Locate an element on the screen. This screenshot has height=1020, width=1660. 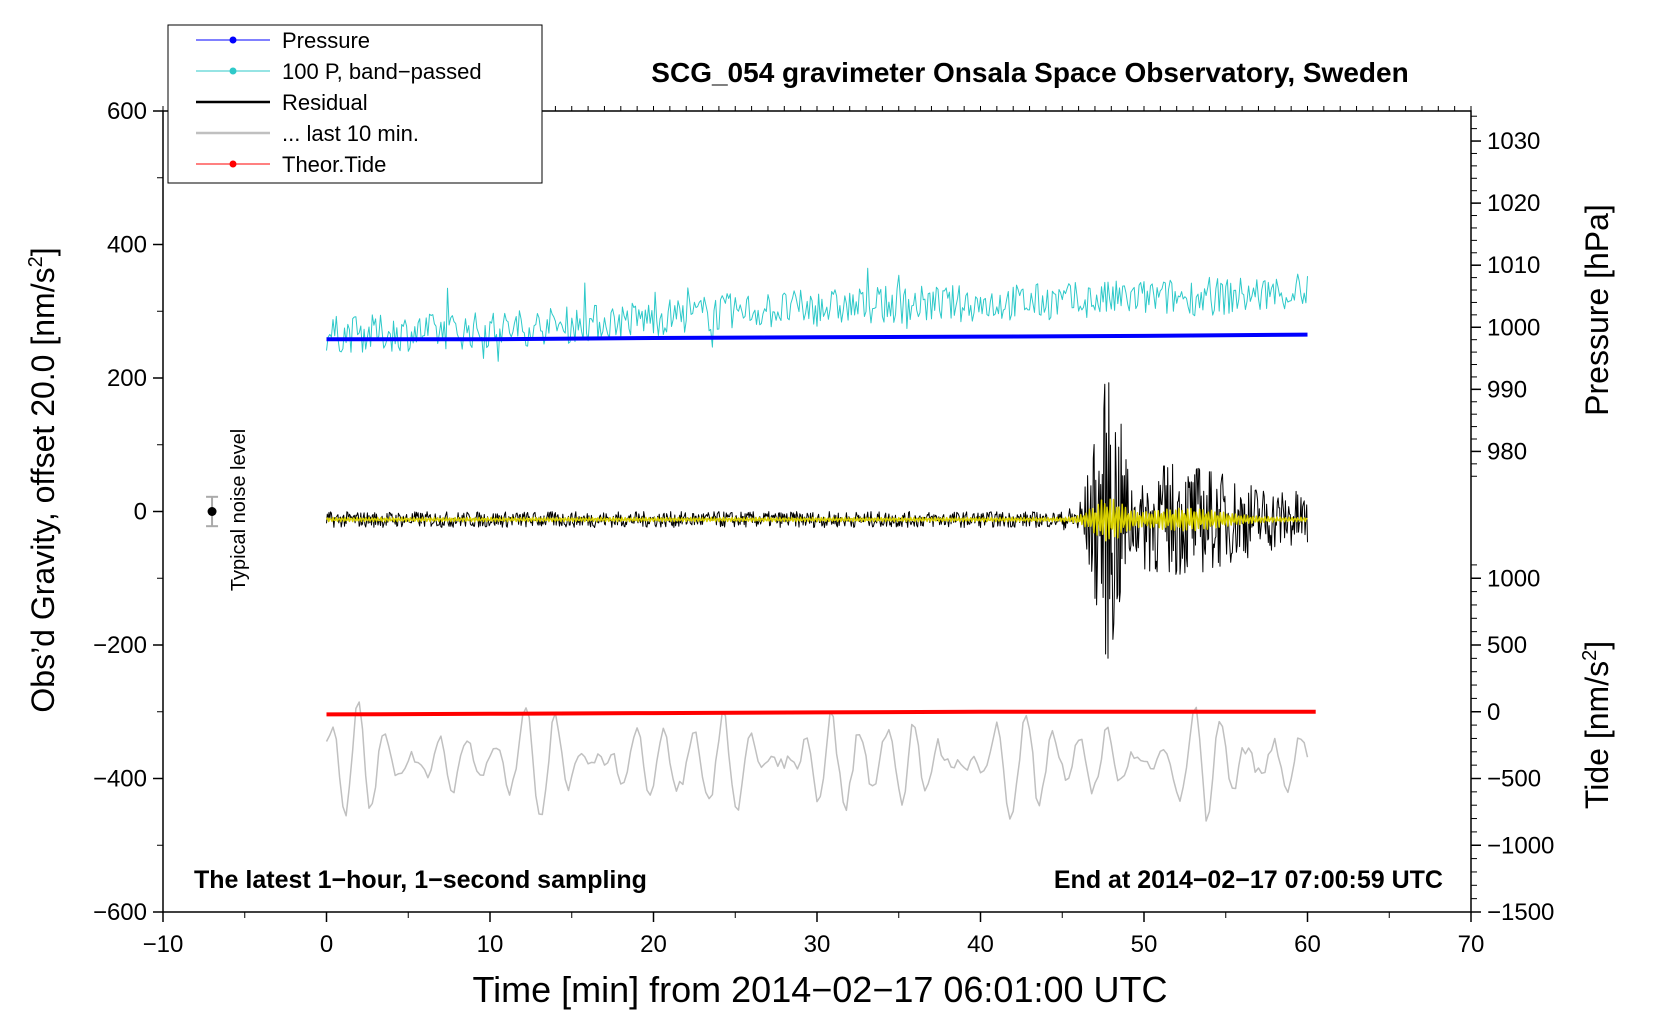
pressure-tick-label: 990 is located at coordinates (1507, 389).